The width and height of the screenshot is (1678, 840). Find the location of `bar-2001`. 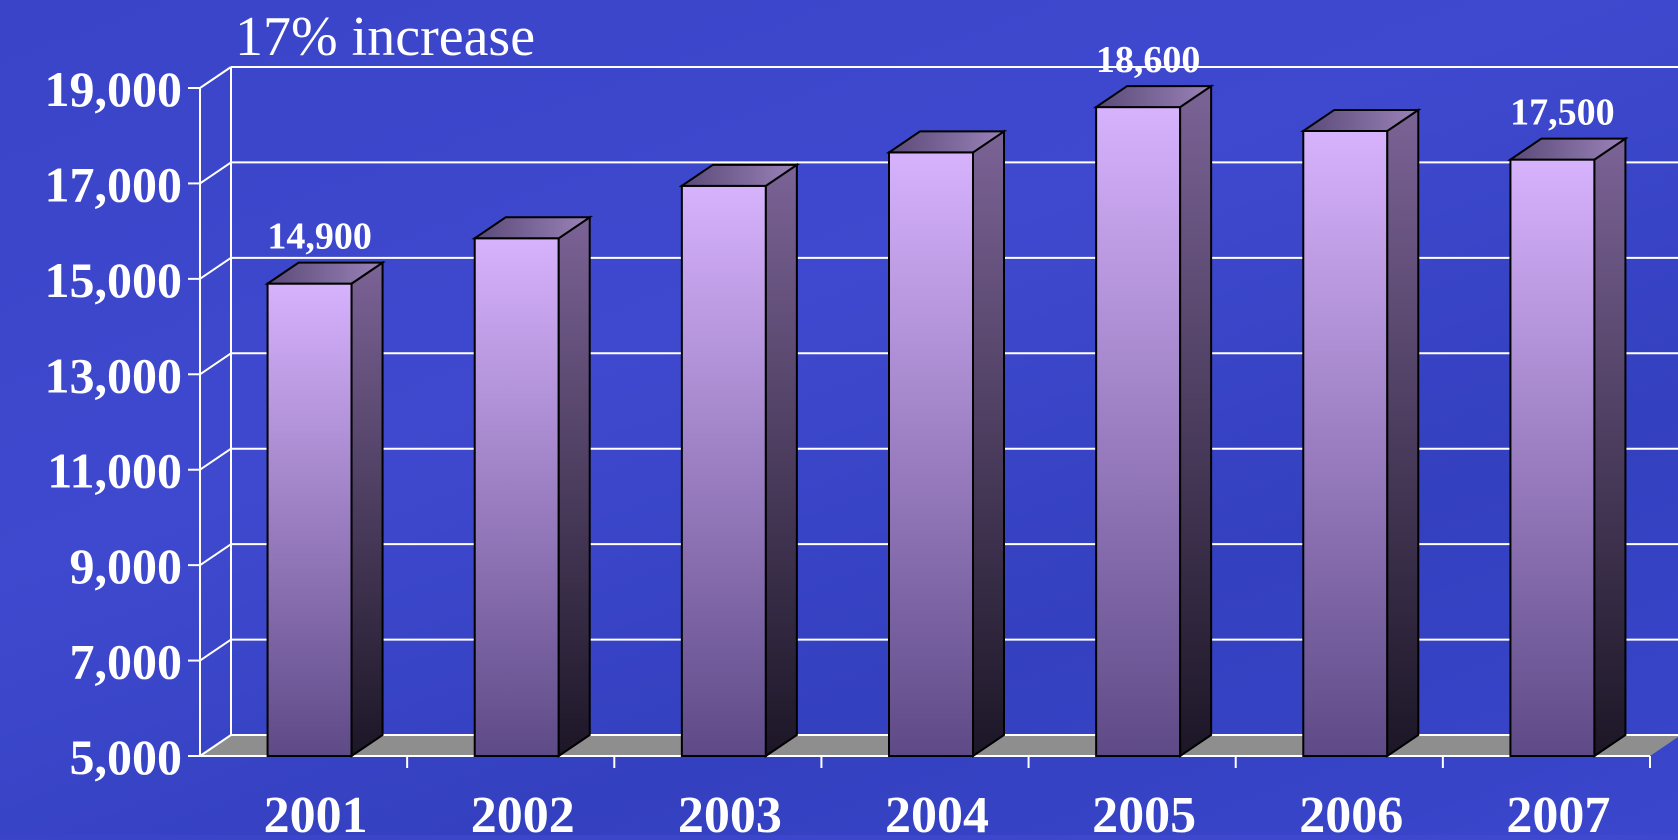

bar-2001 is located at coordinates (325, 509).